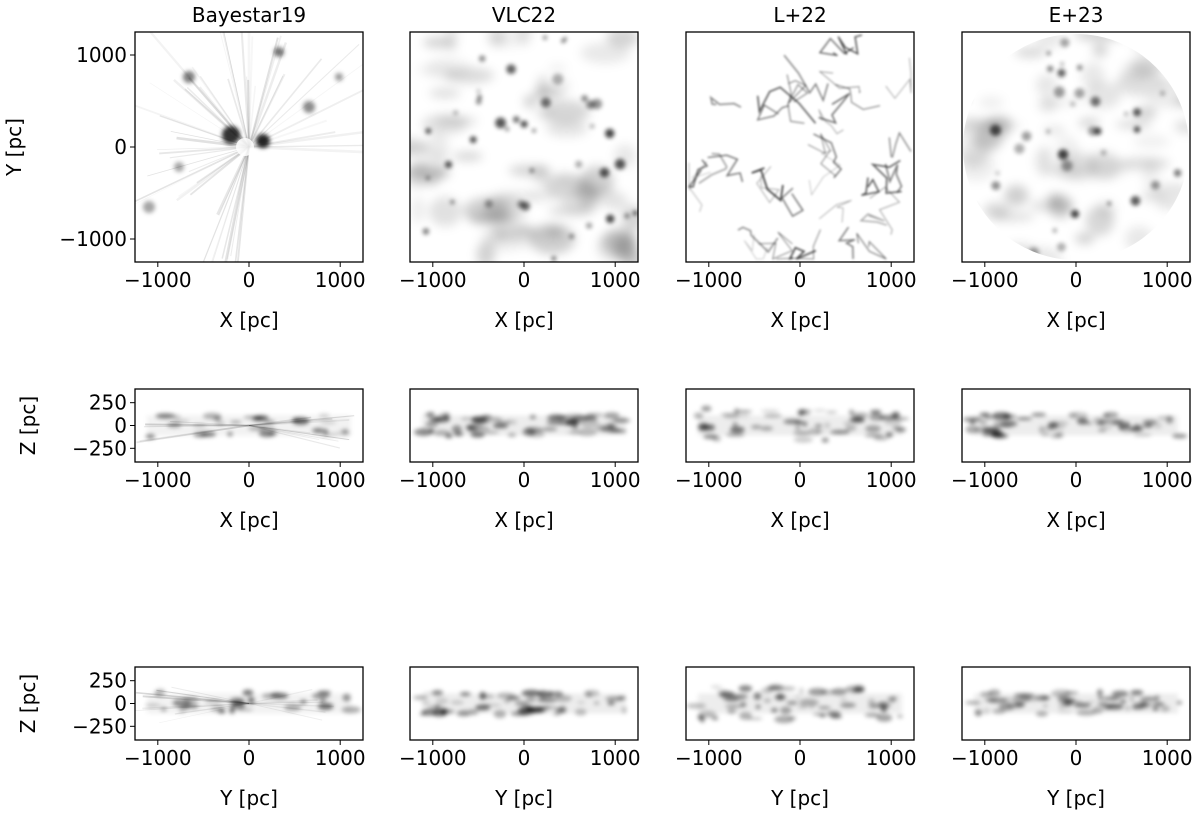 Image resolution: width=1200 pixels, height=817 pixels. I want to click on panel-title: E+23, so click(1076, 15).